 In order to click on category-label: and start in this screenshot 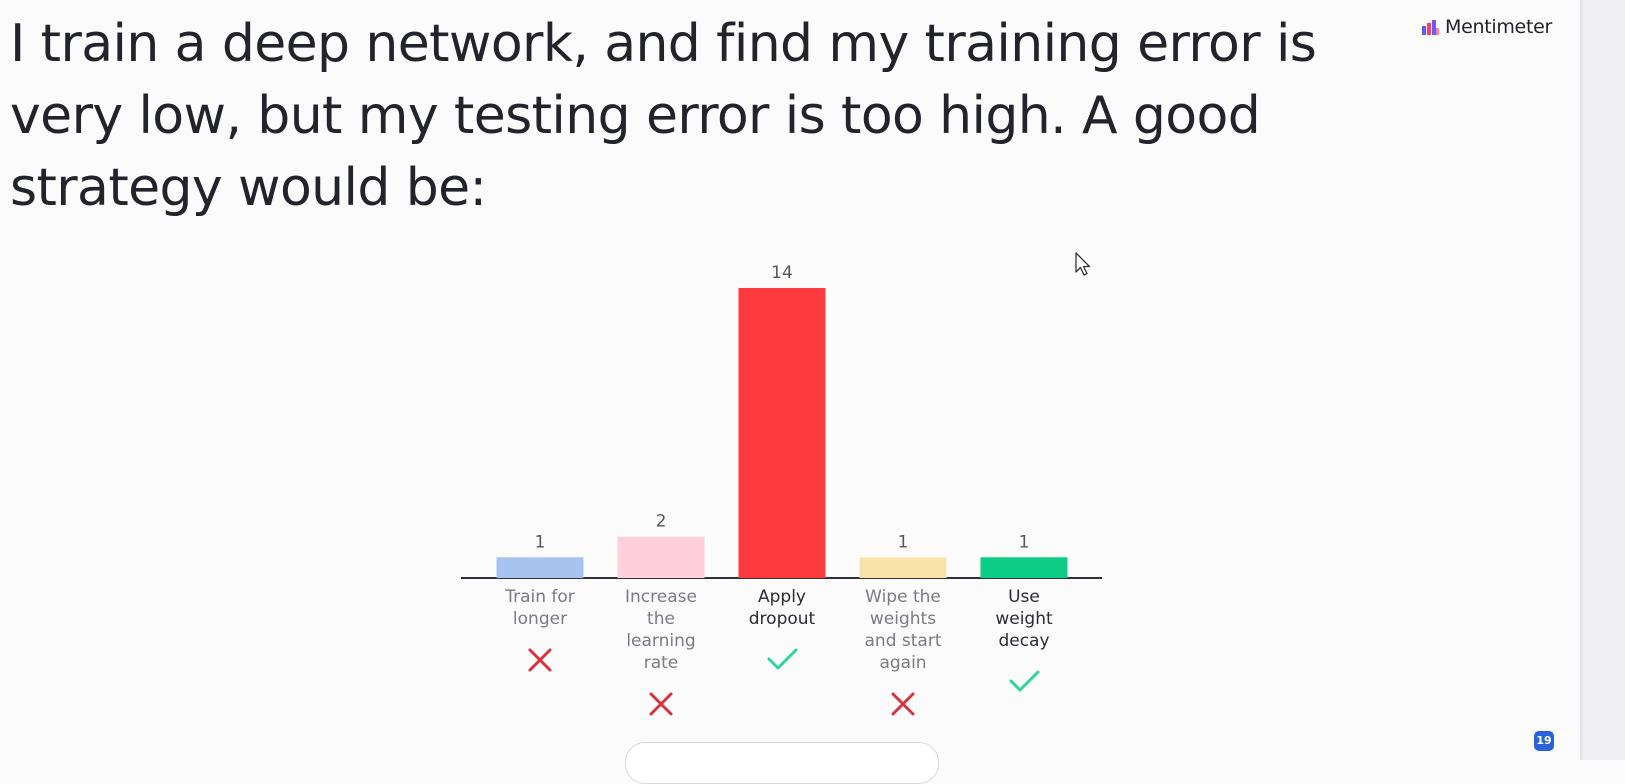, I will do `click(903, 641)`.